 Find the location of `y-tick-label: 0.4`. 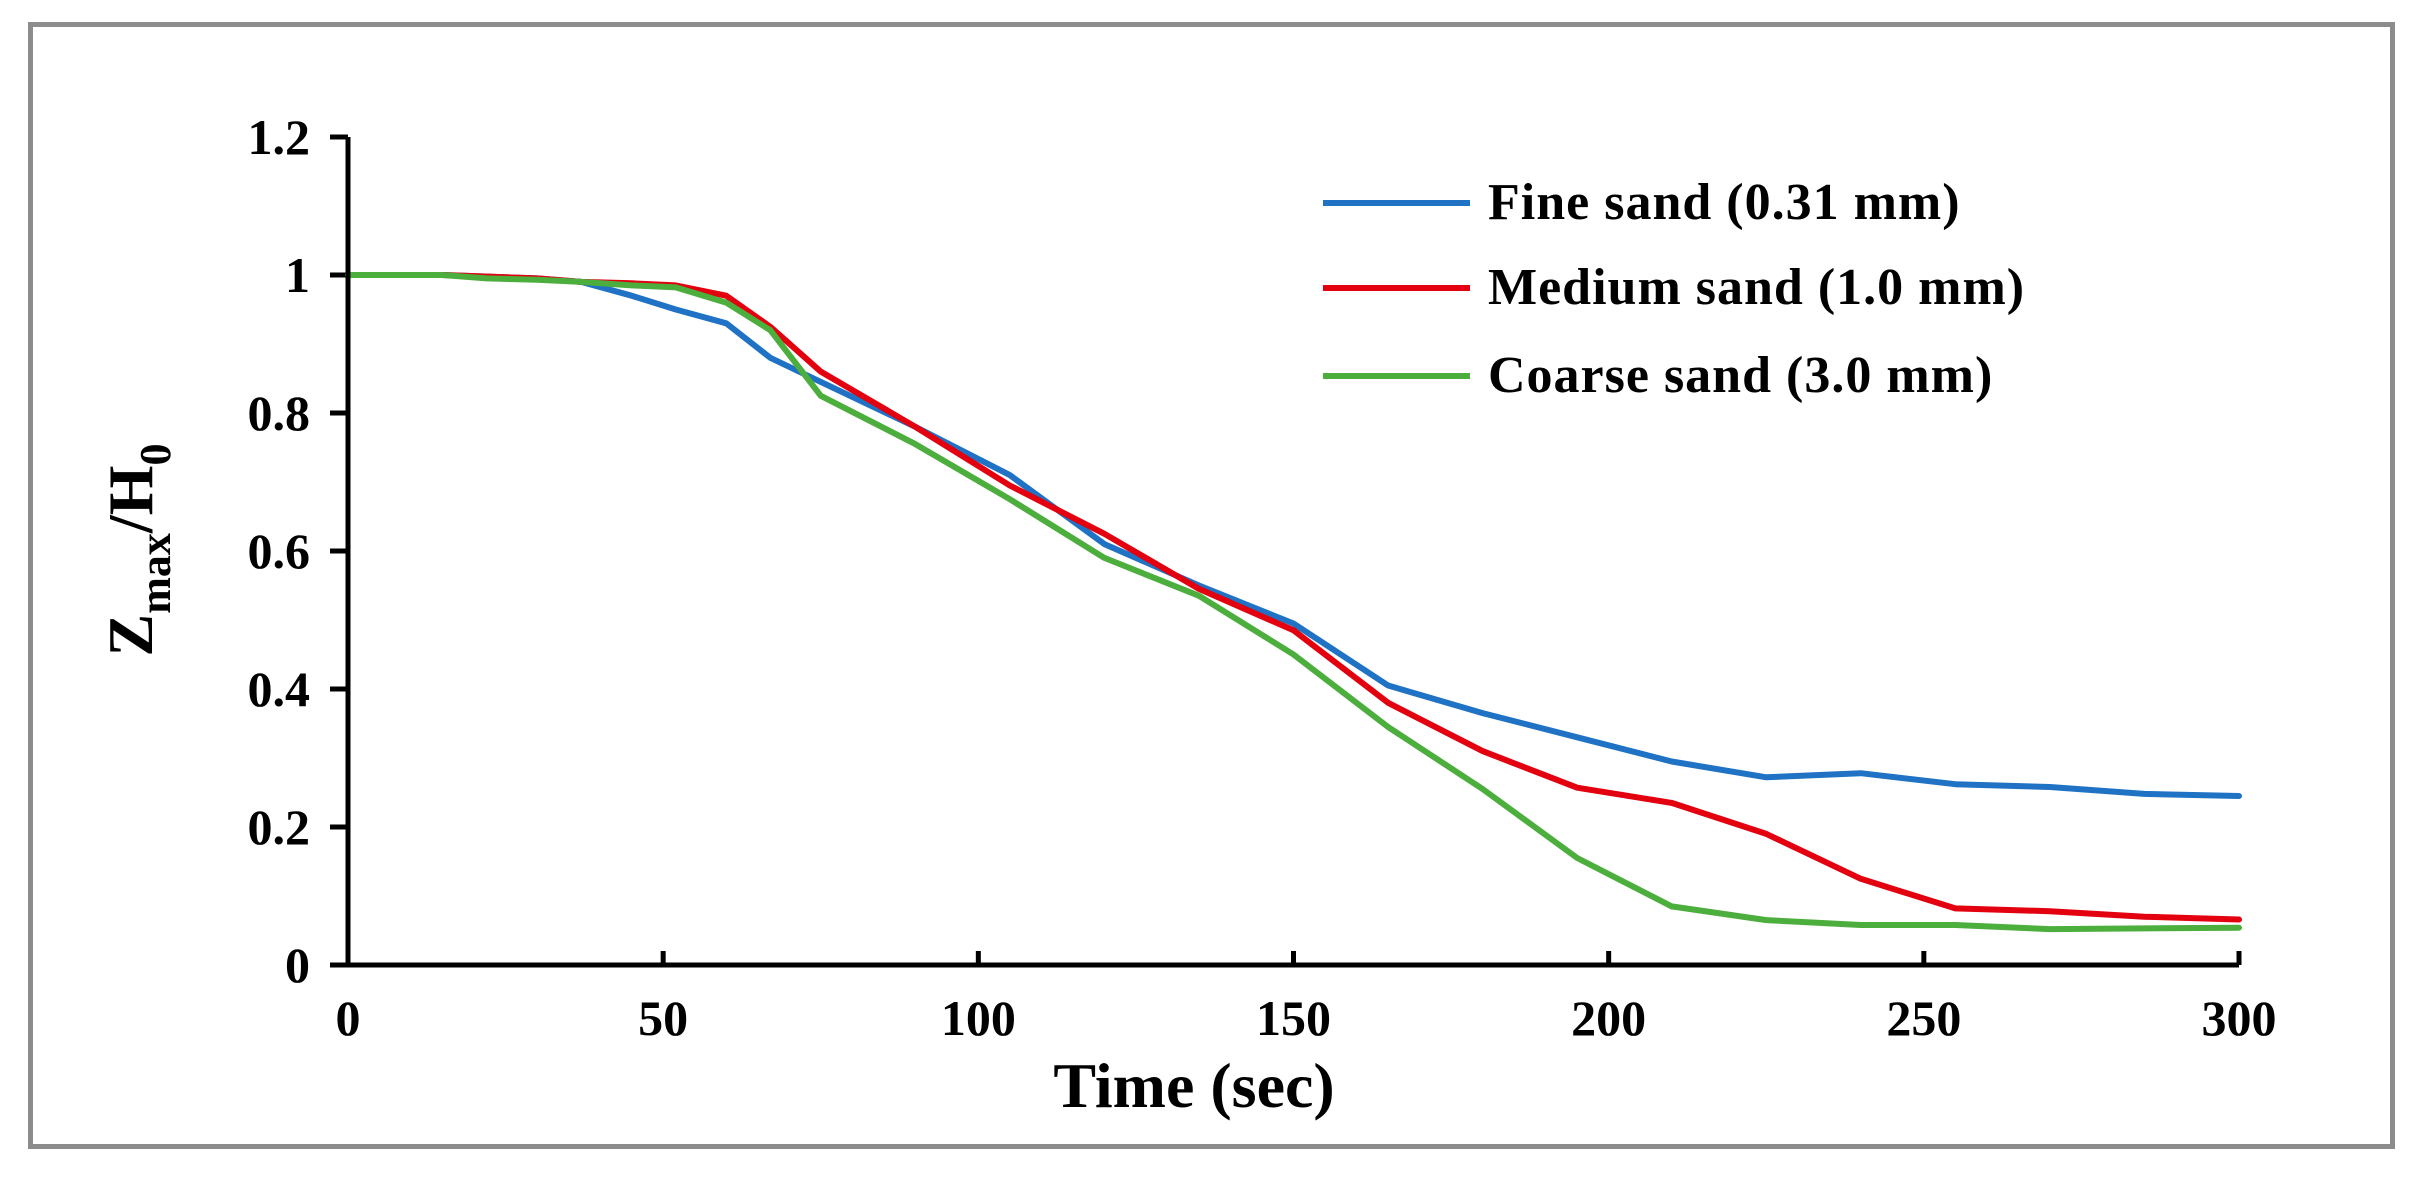

y-tick-label: 0.4 is located at coordinates (279, 689).